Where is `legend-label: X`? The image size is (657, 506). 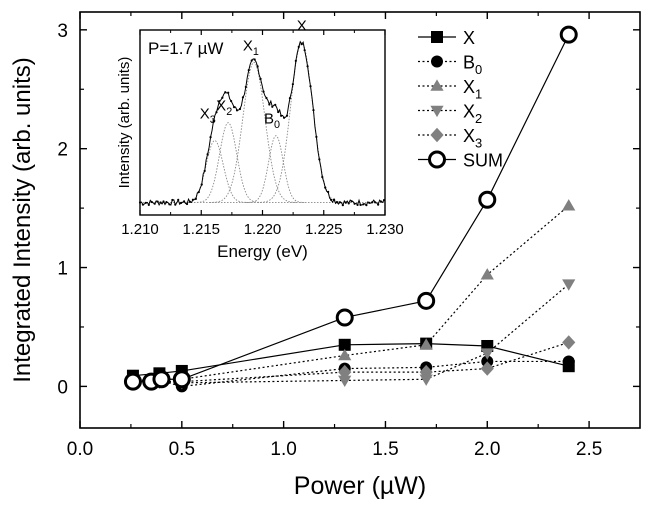
legend-label: X is located at coordinates (469, 38).